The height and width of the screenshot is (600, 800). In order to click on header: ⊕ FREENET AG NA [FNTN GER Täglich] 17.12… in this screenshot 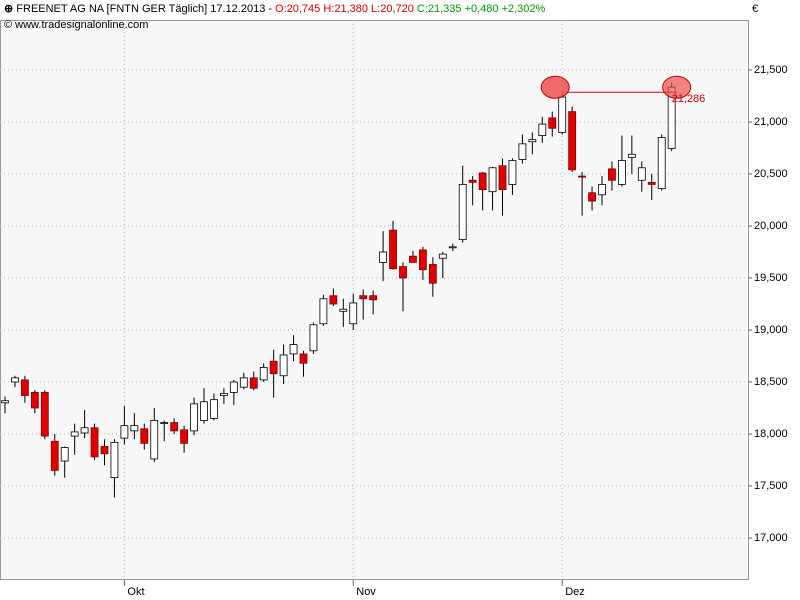, I will do `click(275, 9)`.